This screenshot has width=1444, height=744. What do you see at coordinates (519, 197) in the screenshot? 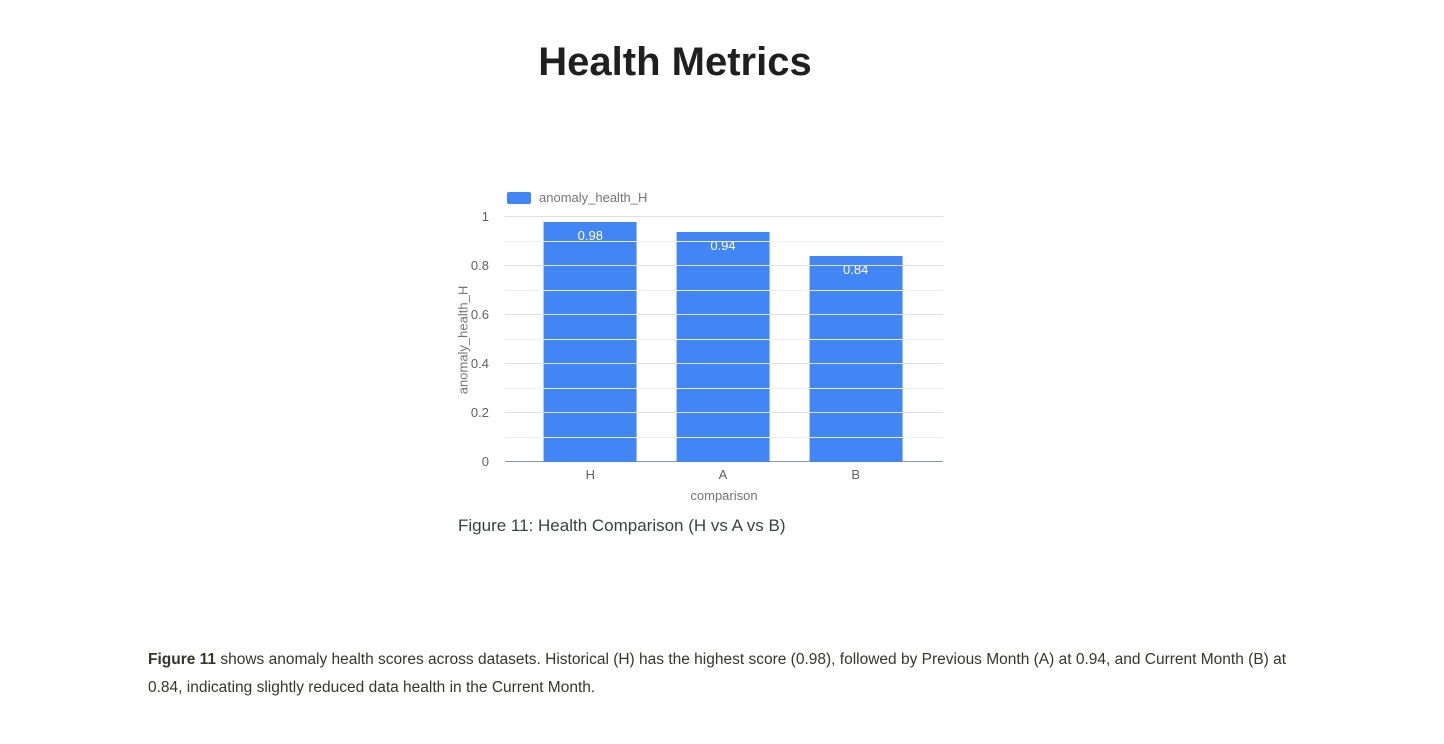
I see `legend-swatch-icon` at bounding box center [519, 197].